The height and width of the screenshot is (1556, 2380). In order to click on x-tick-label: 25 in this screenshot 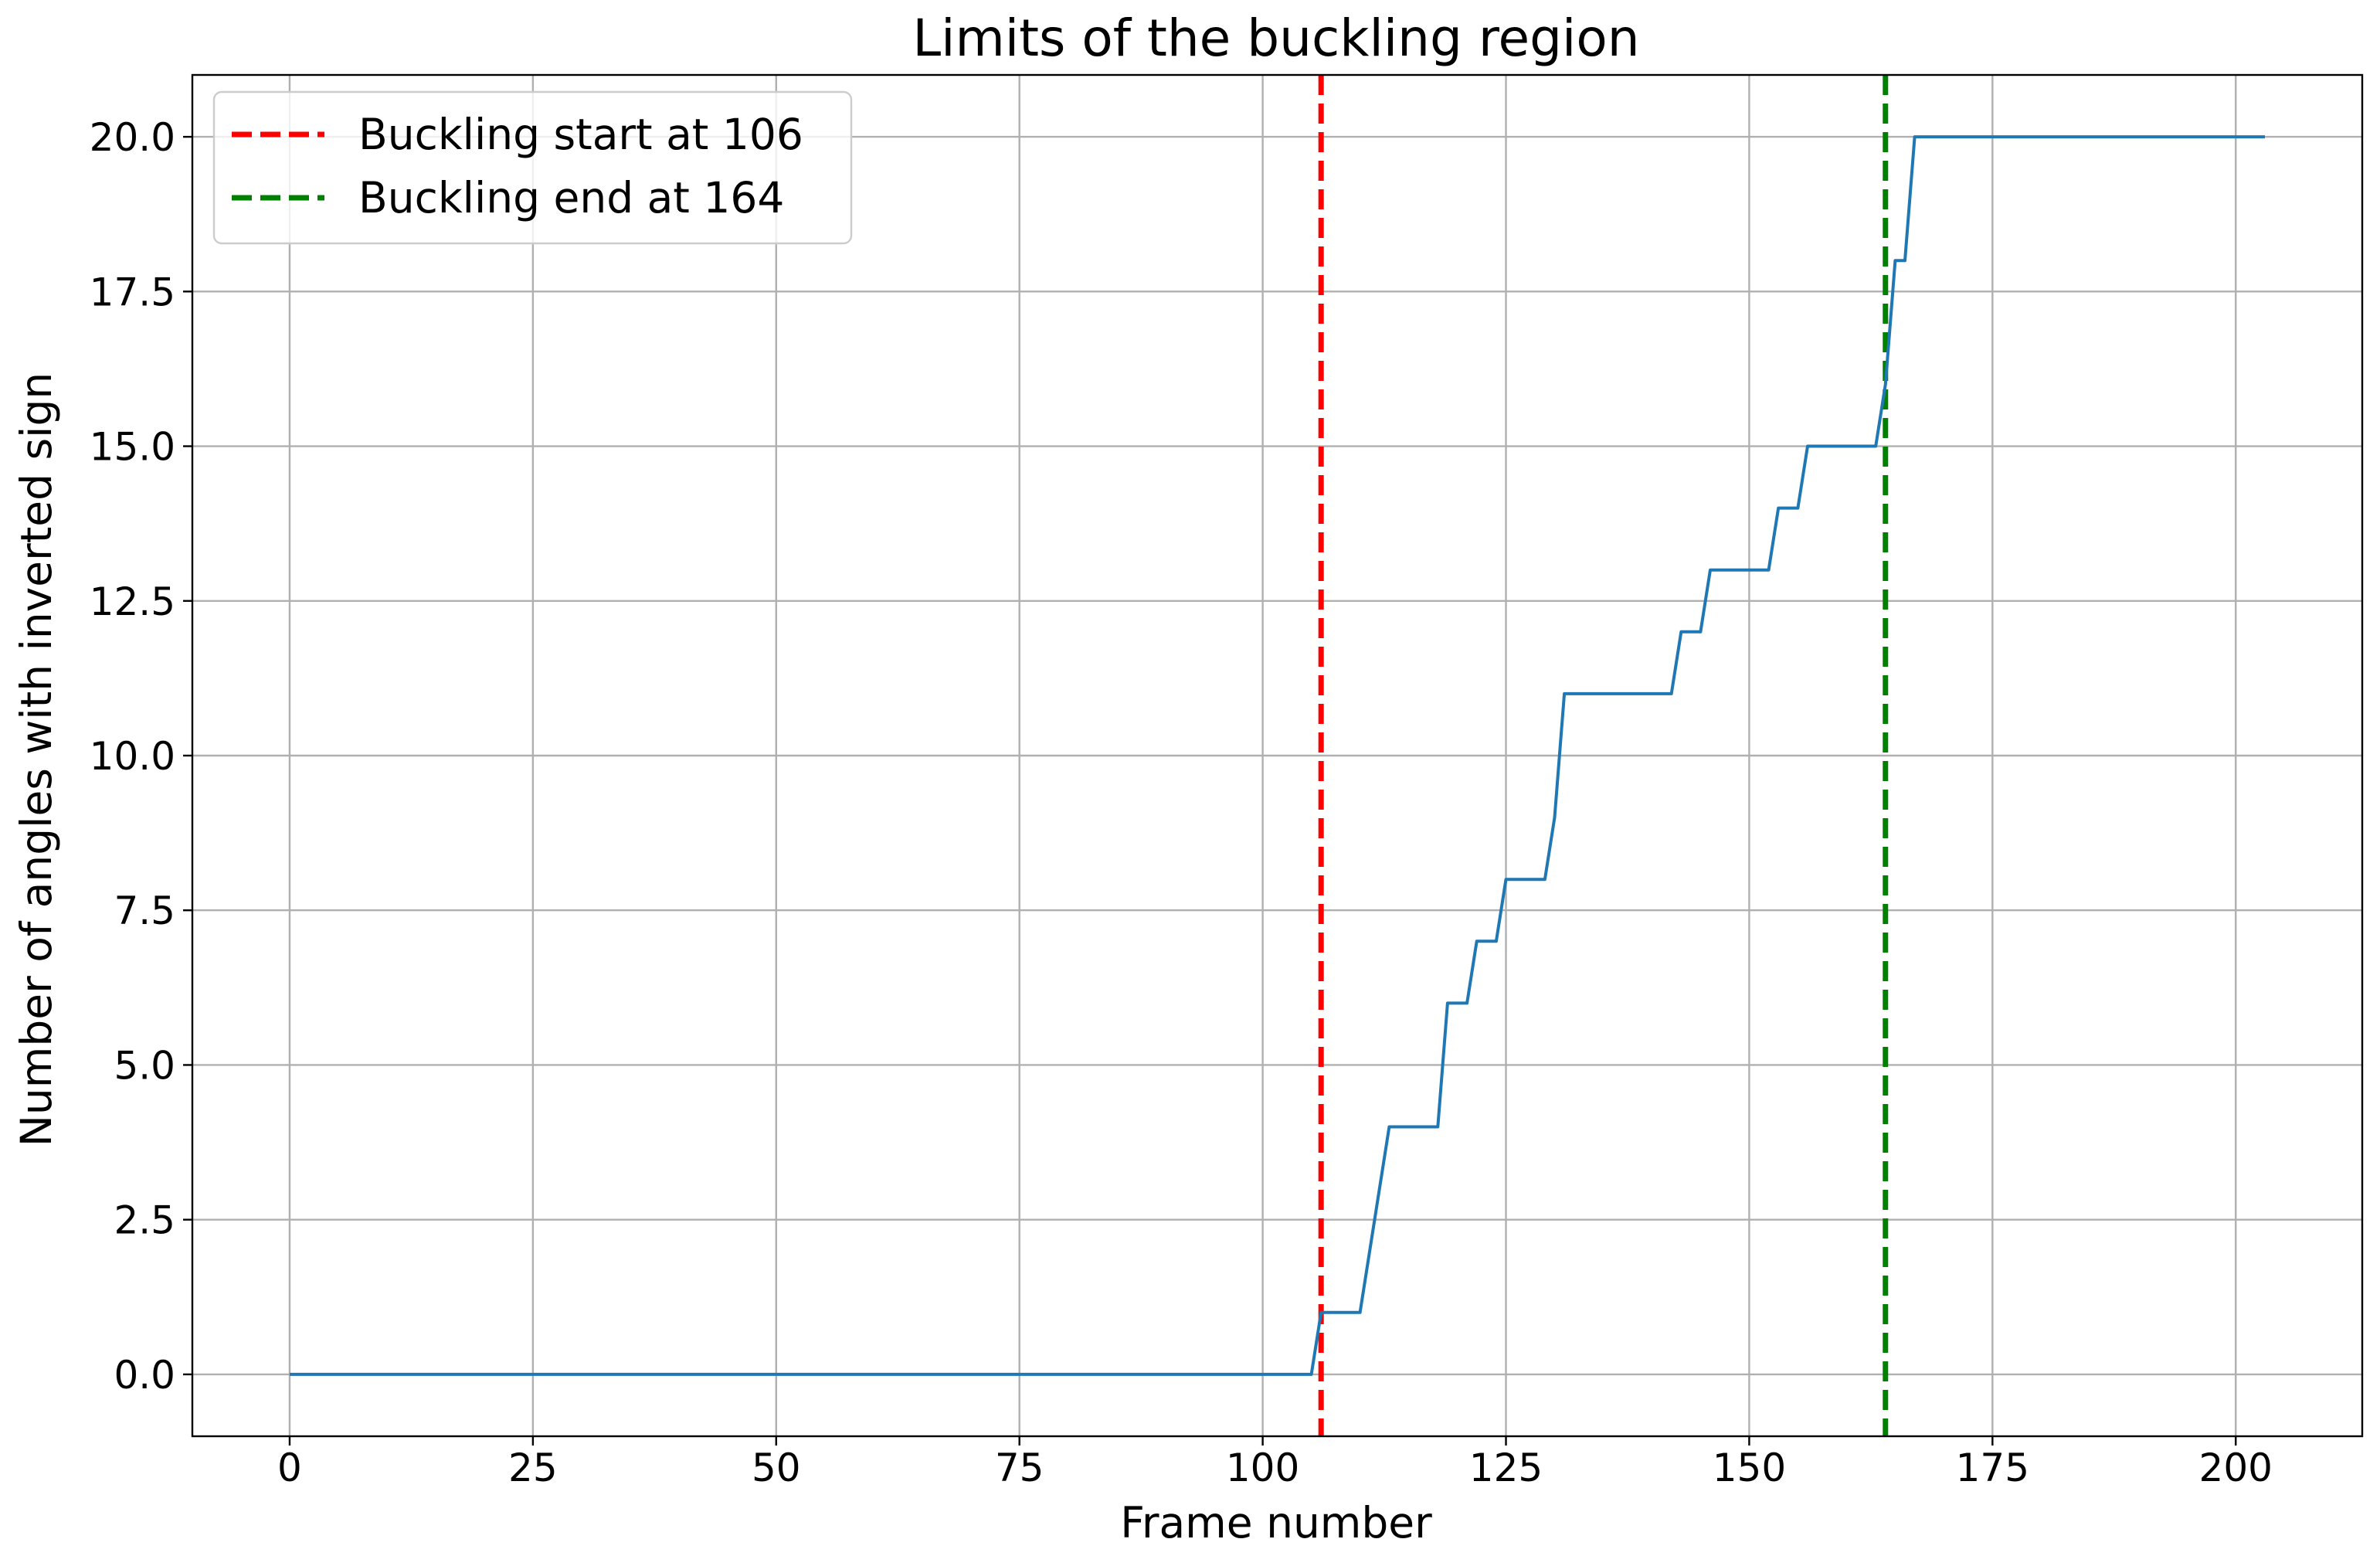, I will do `click(533, 1468)`.